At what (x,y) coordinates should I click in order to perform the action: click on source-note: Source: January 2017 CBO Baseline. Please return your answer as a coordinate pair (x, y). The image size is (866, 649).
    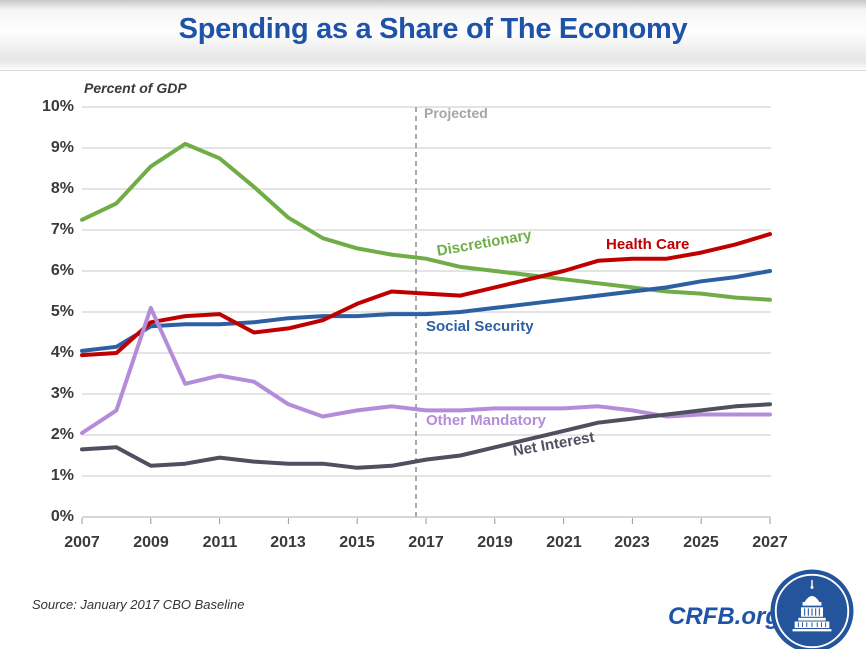
    Looking at the image, I should click on (138, 604).